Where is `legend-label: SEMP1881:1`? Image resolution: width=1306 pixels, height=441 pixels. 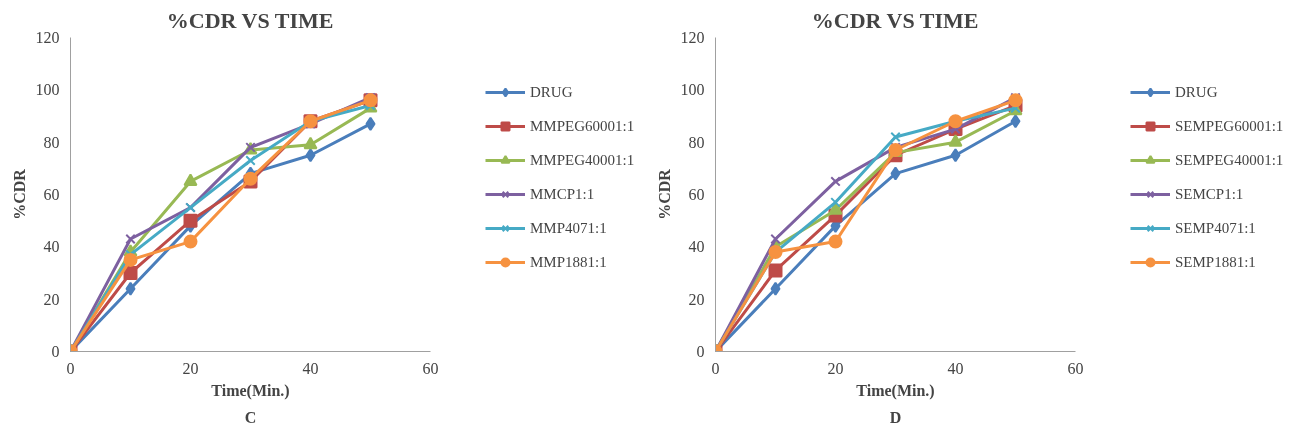
legend-label: SEMP1881:1 is located at coordinates (1215, 262).